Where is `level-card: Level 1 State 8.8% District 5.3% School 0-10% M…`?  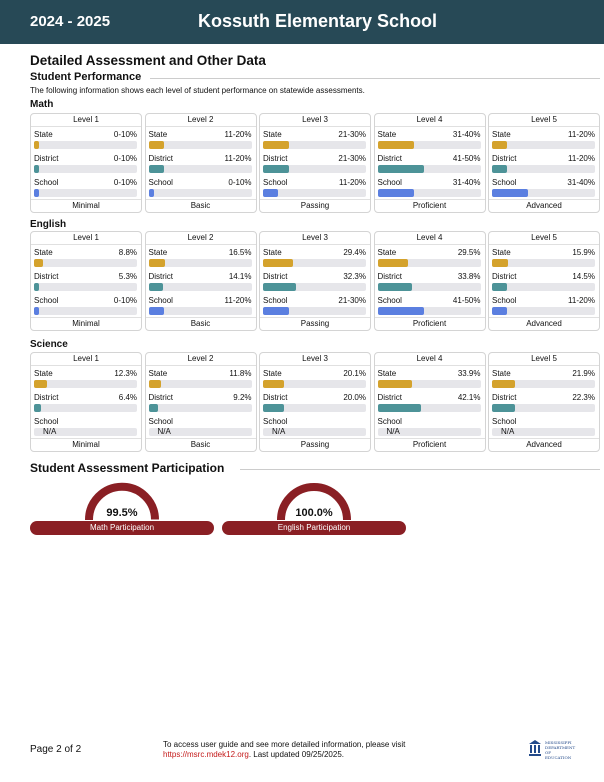
level-card: Level 1 State 8.8% District 5.3% School 0-10% M… is located at coordinates (86, 281).